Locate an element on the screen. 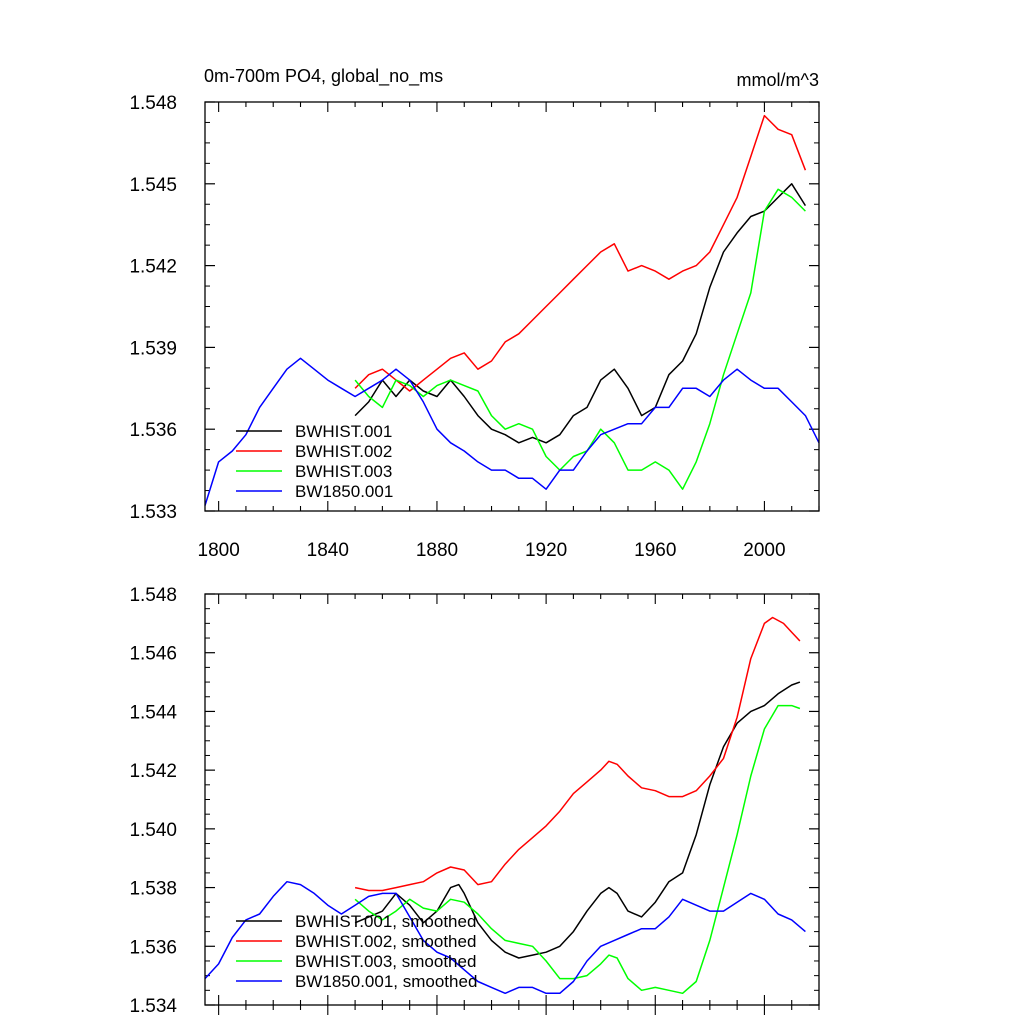 The width and height of the screenshot is (1024, 1024). legend-label: BWHIST.001, smoothed is located at coordinates (385, 921).